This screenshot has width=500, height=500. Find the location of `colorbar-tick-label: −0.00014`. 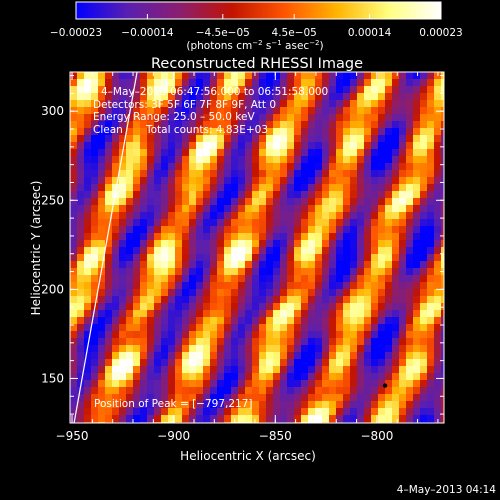

colorbar-tick-label: −0.00014 is located at coordinates (147, 33).